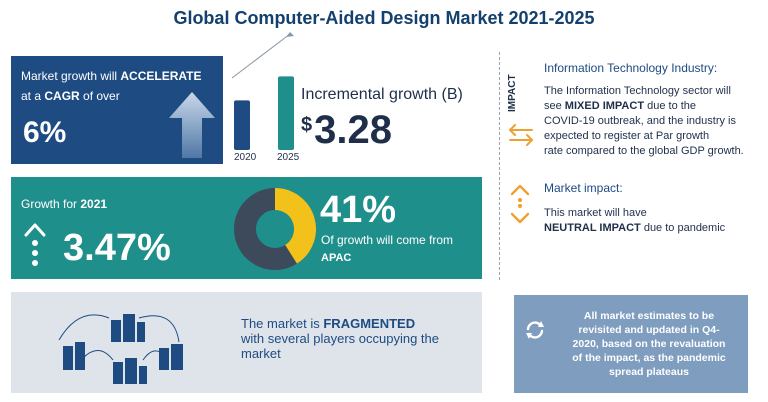 The width and height of the screenshot is (768, 402). I want to click on bar-label-2020: 2020, so click(245, 157).